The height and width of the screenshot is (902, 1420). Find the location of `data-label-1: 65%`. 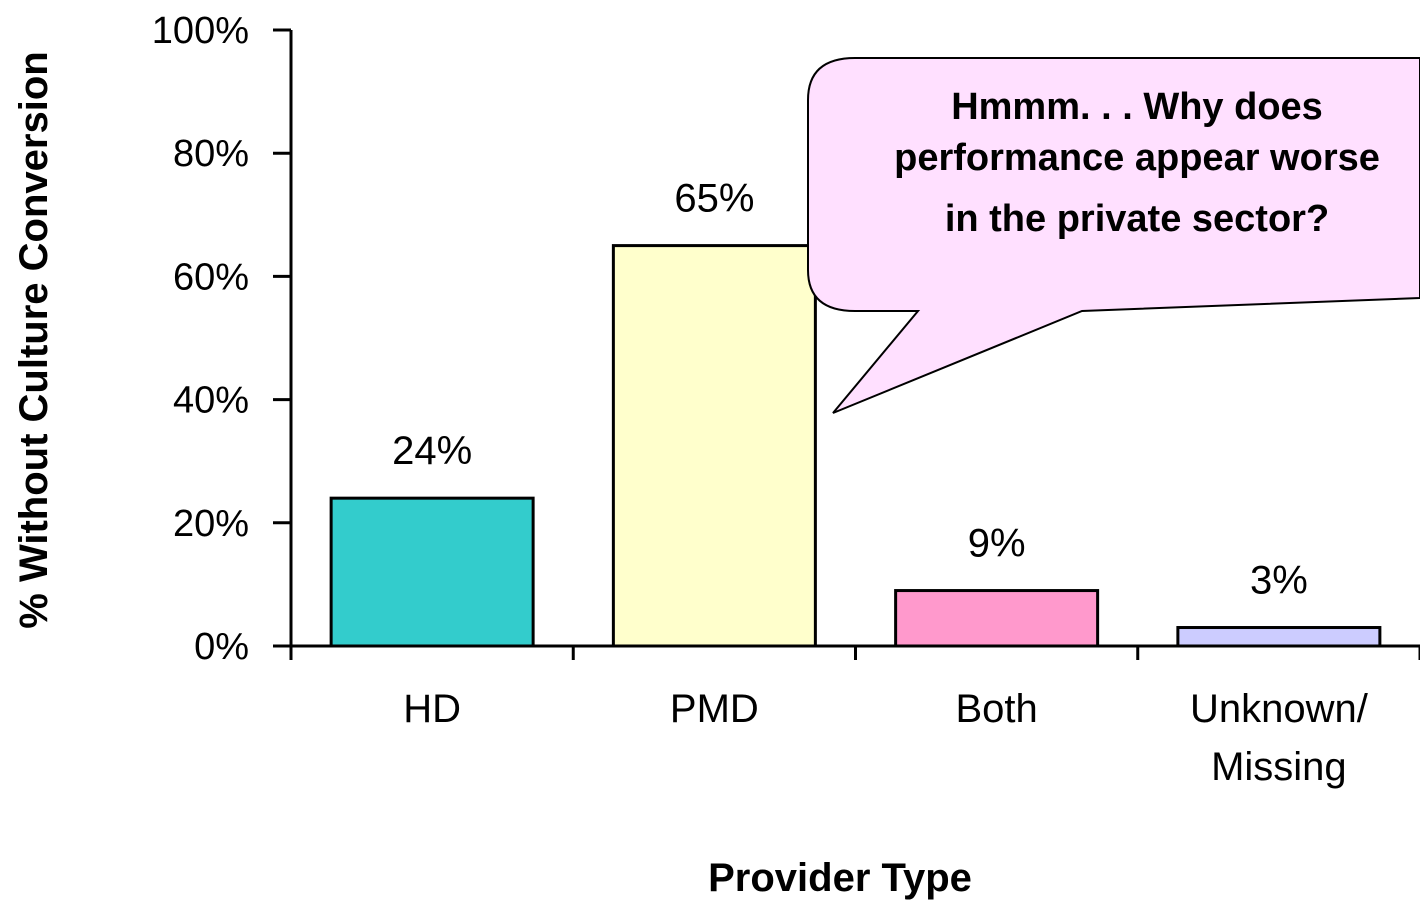

data-label-1: 65% is located at coordinates (714, 199).